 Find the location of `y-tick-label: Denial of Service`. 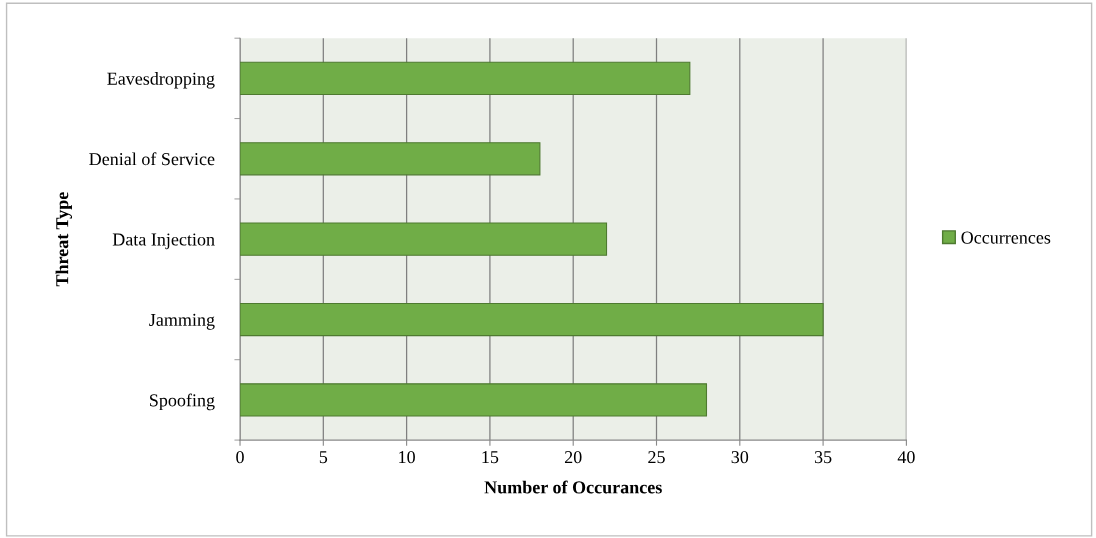

y-tick-label: Denial of Service is located at coordinates (152, 159).